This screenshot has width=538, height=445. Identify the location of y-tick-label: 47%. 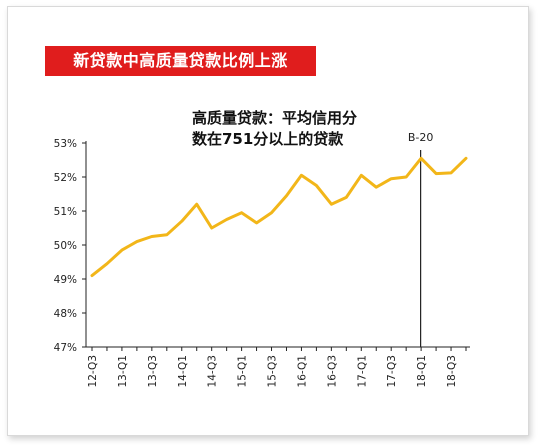
(65, 348).